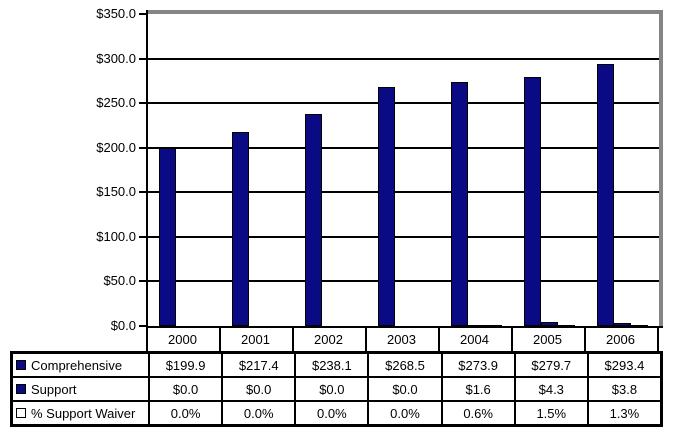 The height and width of the screenshot is (435, 673). Describe the element at coordinates (624, 413) in the screenshot. I see `table-value-cell: 1.3%` at that location.